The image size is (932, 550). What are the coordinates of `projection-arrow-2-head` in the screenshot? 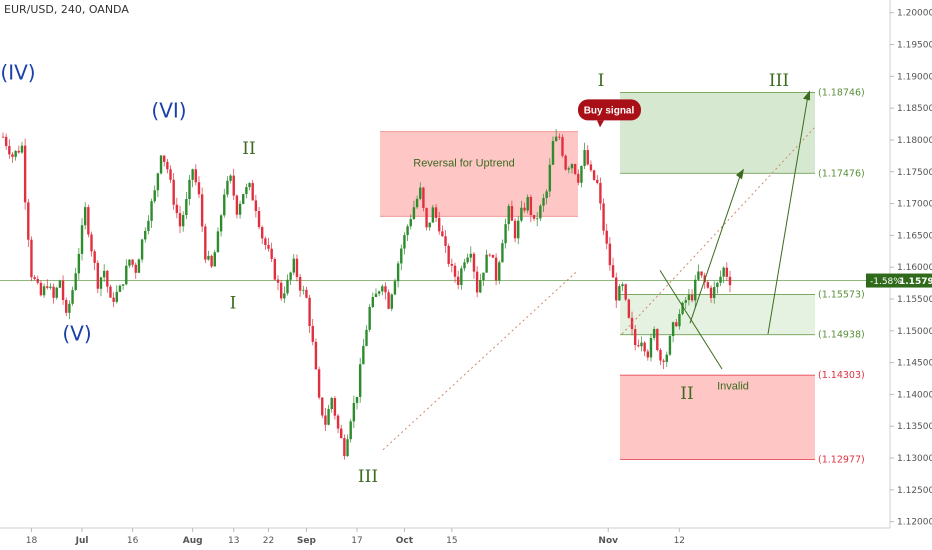 It's located at (806, 95).